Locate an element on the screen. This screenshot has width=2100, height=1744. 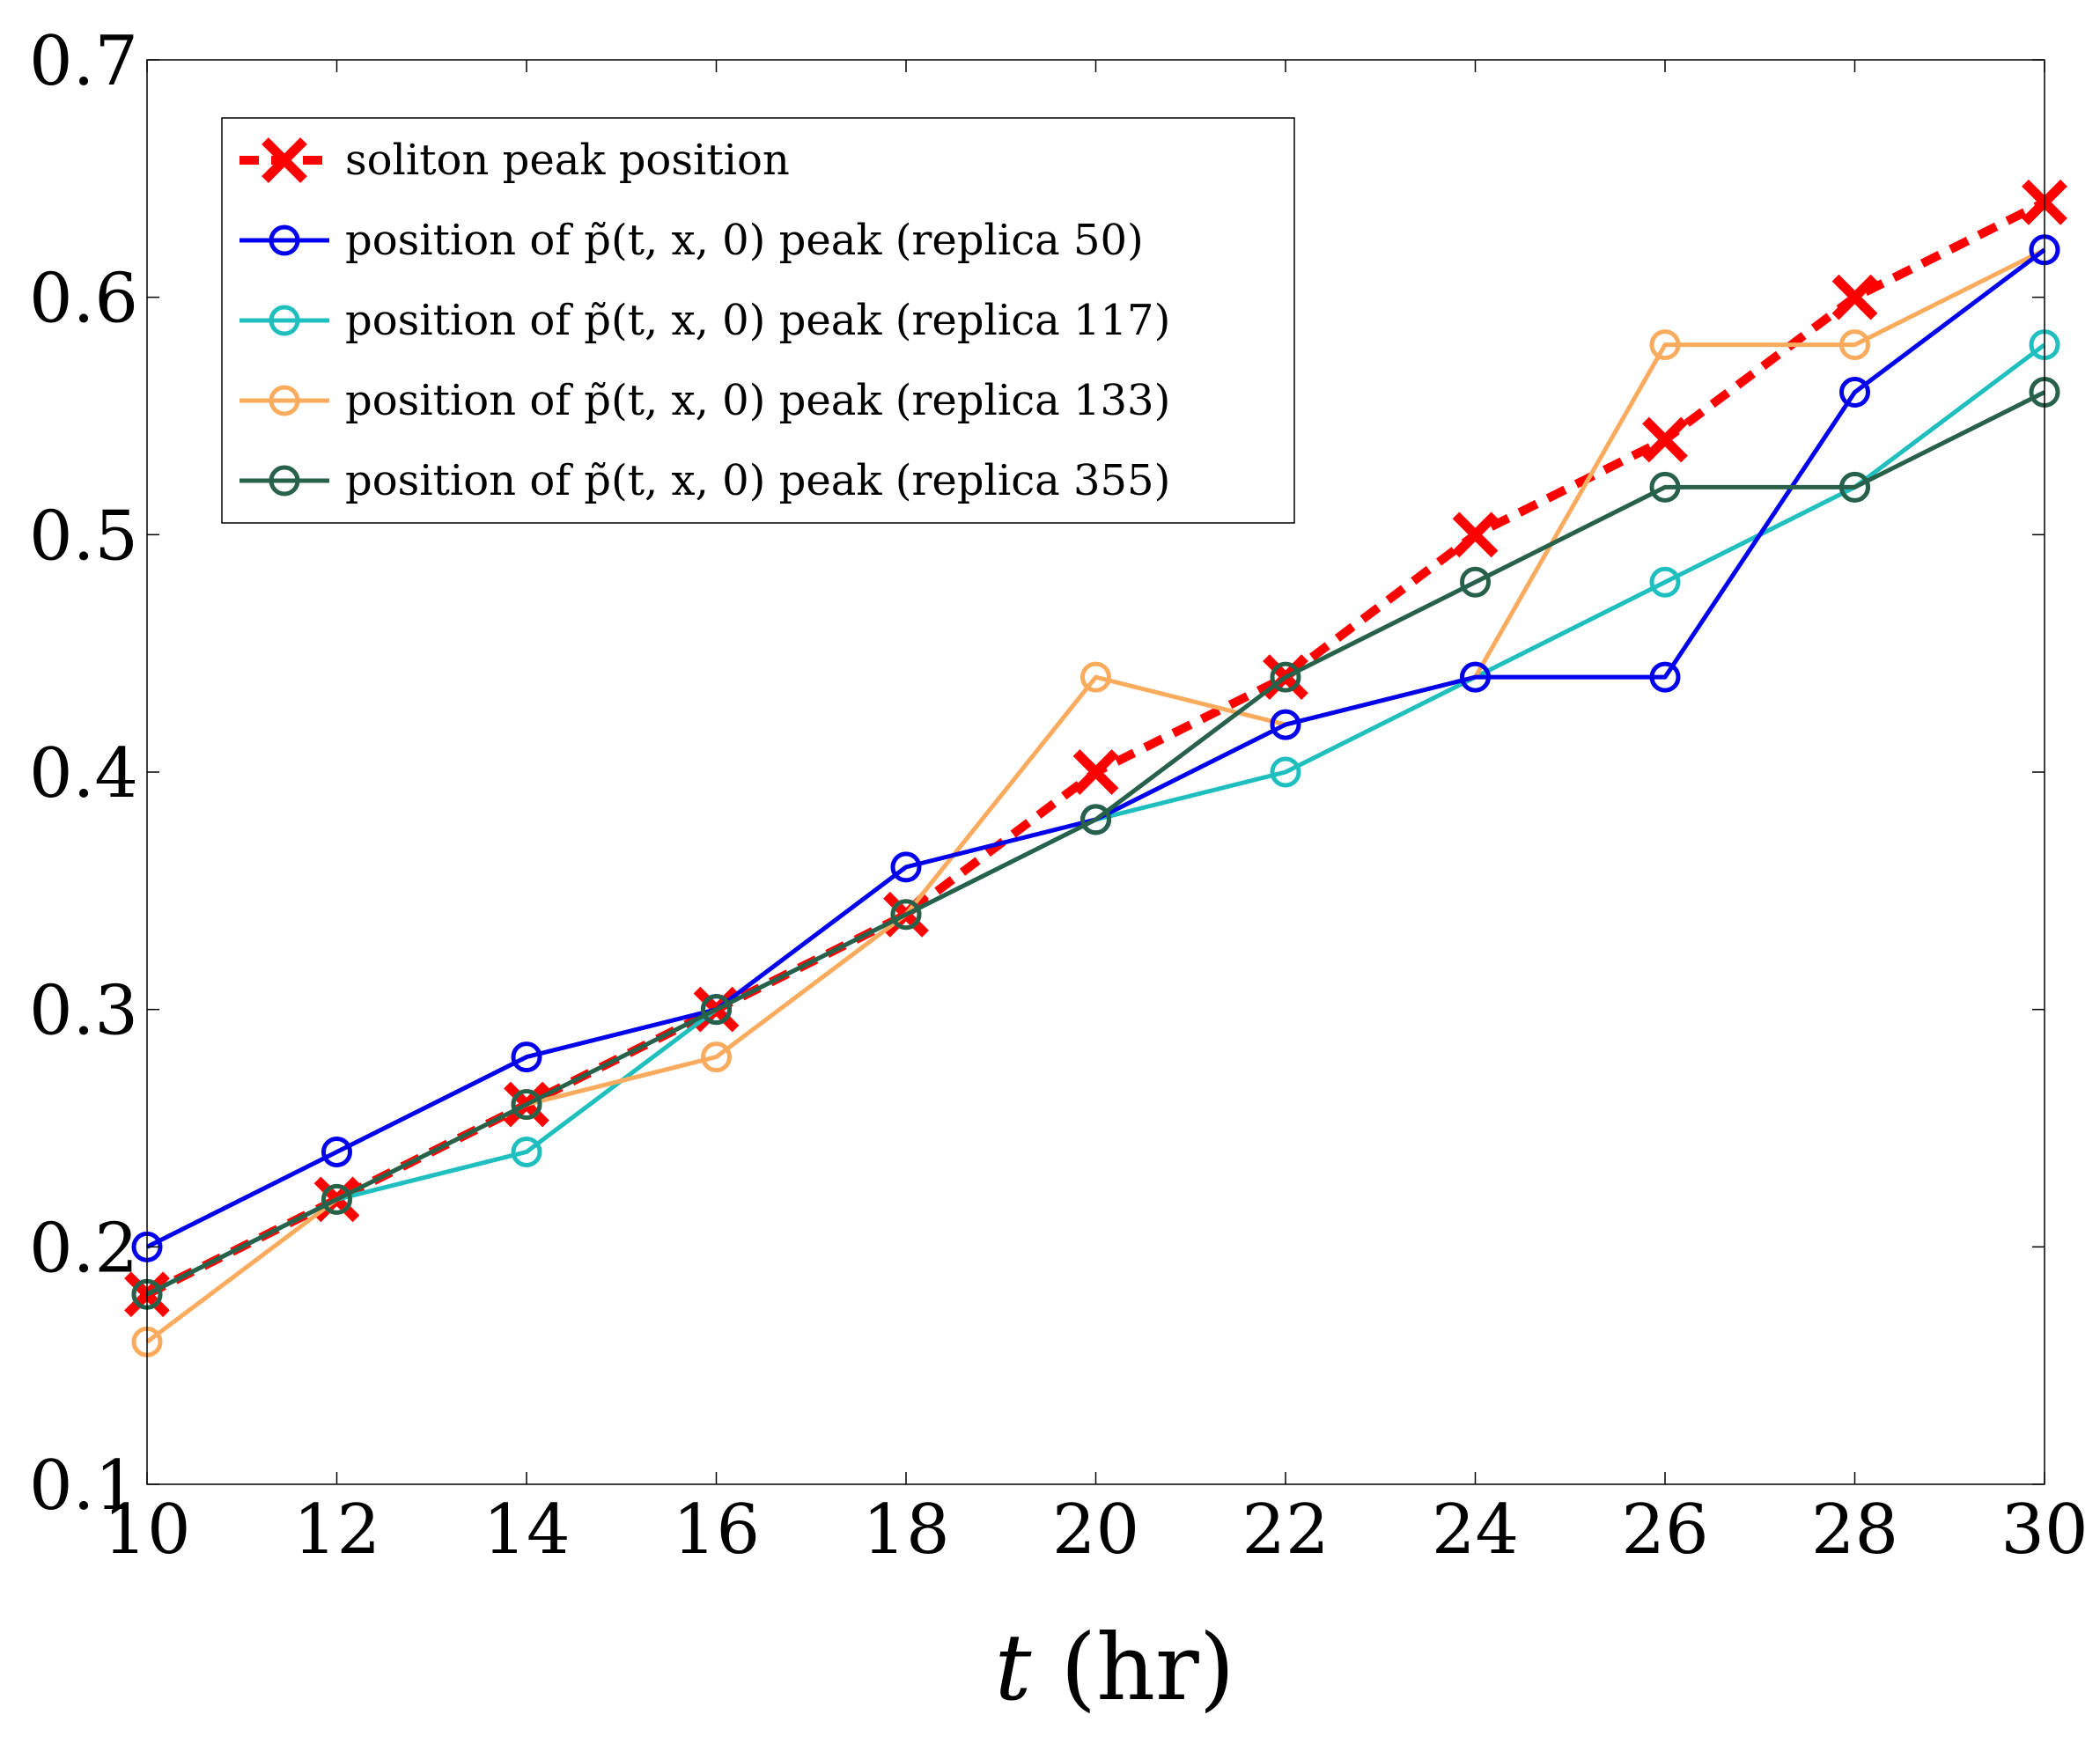
x-tick-label: 20 is located at coordinates (1095, 1530).